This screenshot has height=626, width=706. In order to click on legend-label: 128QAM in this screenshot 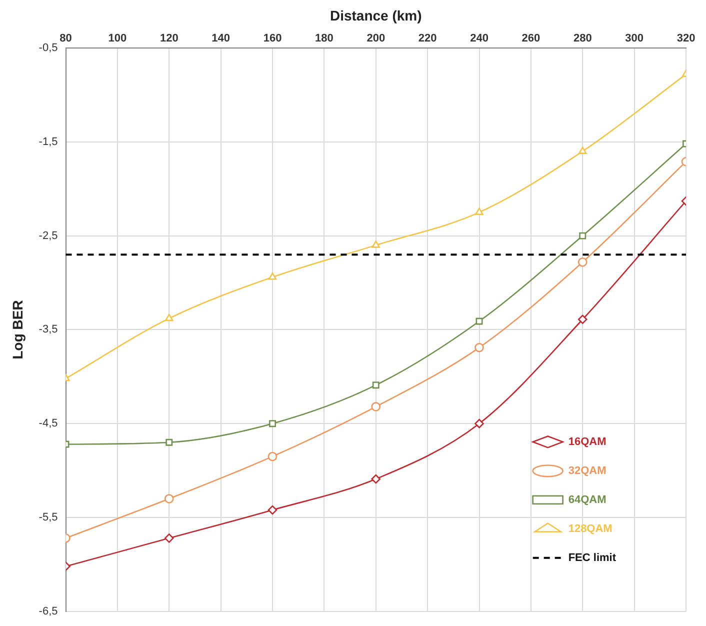, I will do `click(590, 528)`.